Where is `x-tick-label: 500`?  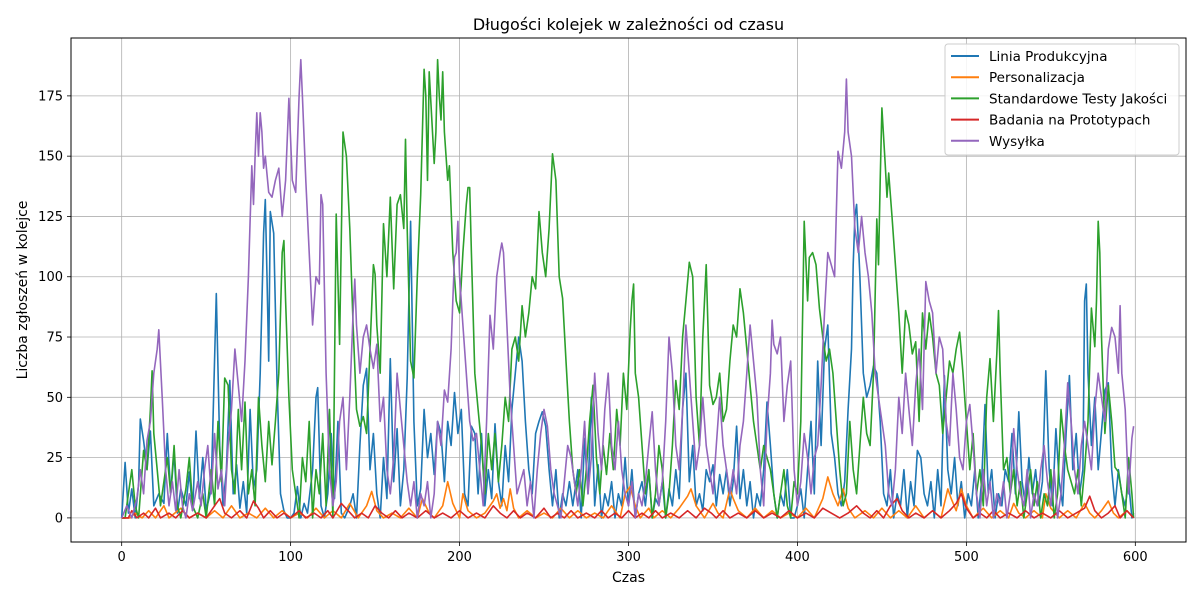 x-tick-label: 500 is located at coordinates (966, 557).